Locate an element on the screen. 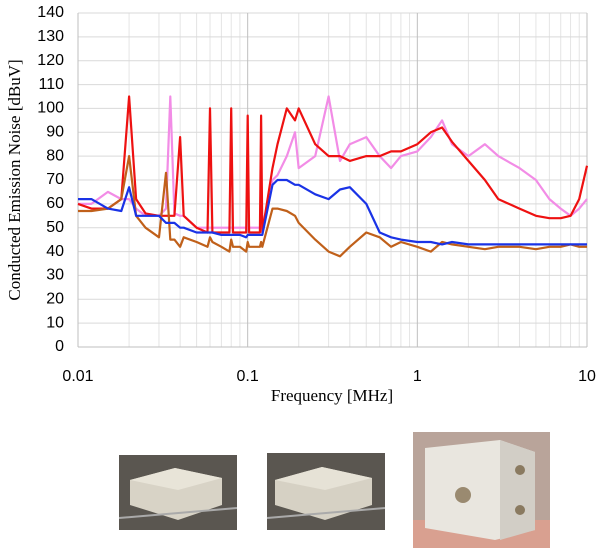 This screenshot has width=604, height=556. x-tick-label: 0.01 is located at coordinates (77, 376).